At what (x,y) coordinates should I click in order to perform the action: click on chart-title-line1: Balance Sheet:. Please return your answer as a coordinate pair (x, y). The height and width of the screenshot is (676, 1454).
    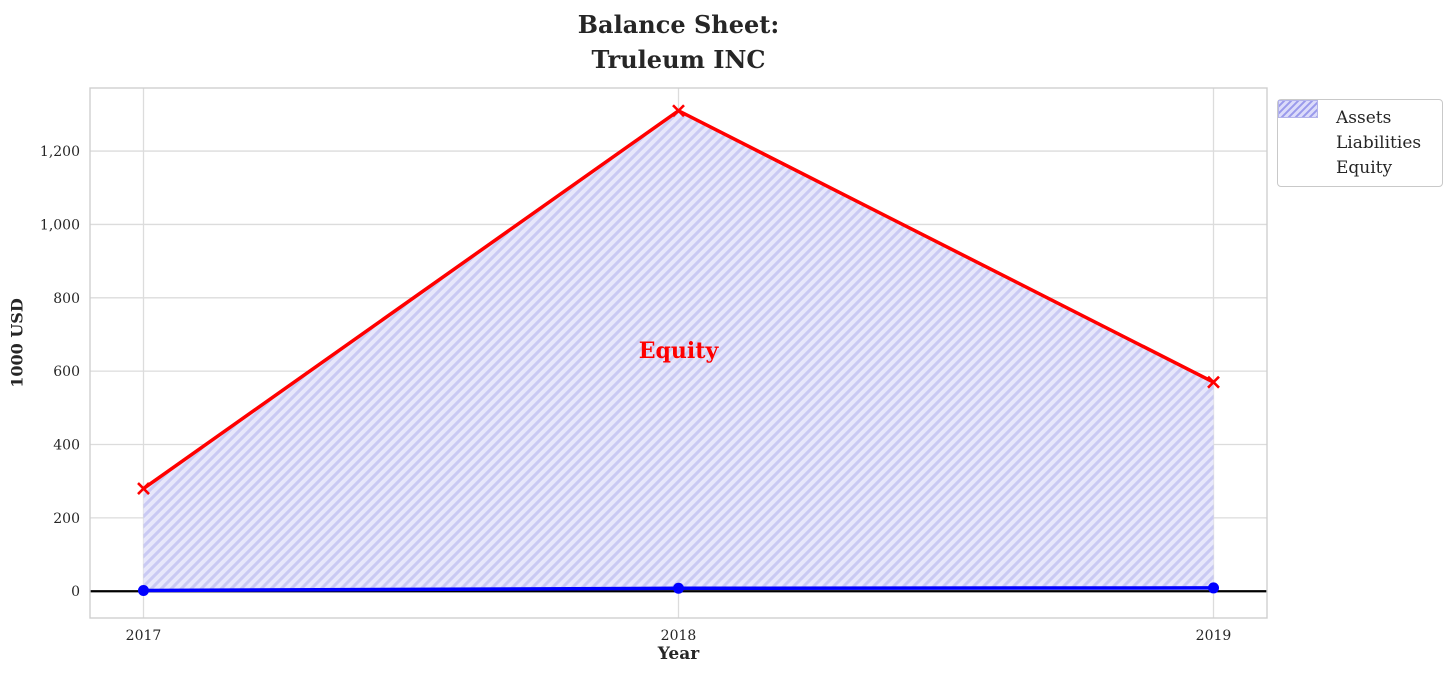
    Looking at the image, I should click on (678, 24).